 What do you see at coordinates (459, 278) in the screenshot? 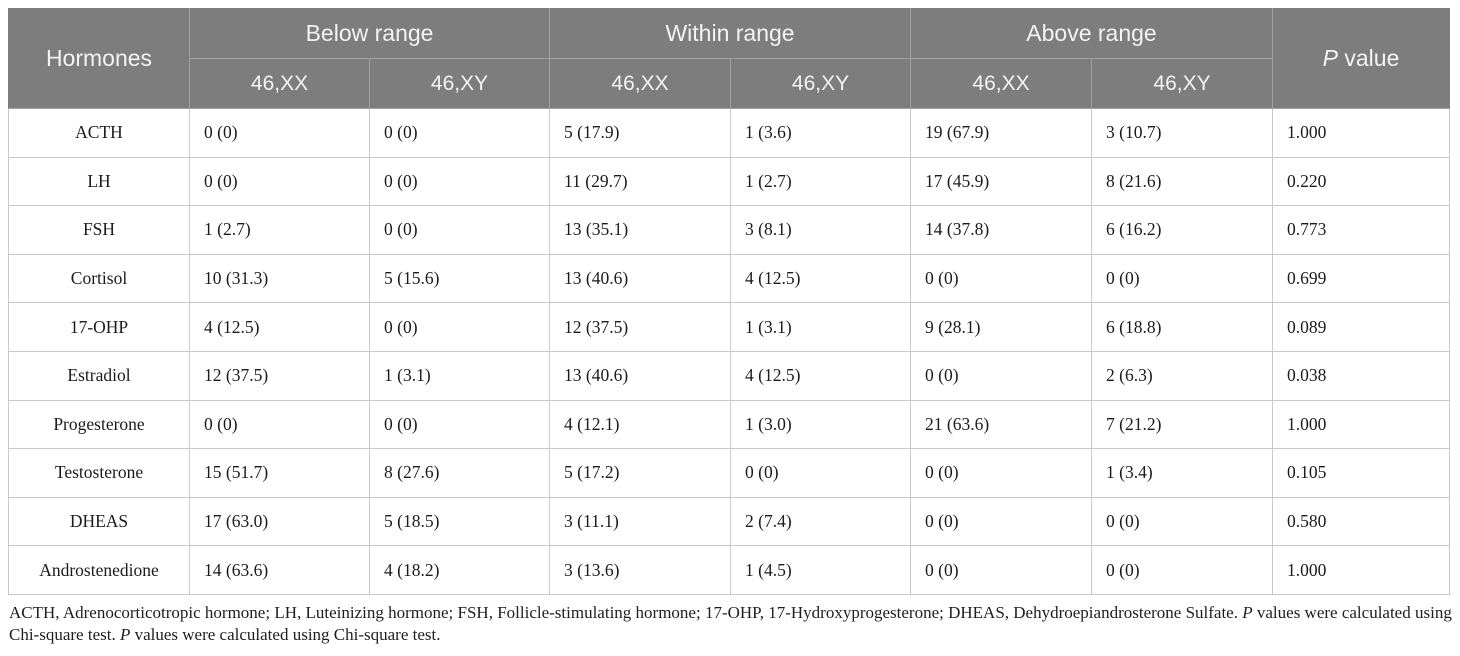
I see `count-percent-cell: 5 (15.6)` at bounding box center [459, 278].